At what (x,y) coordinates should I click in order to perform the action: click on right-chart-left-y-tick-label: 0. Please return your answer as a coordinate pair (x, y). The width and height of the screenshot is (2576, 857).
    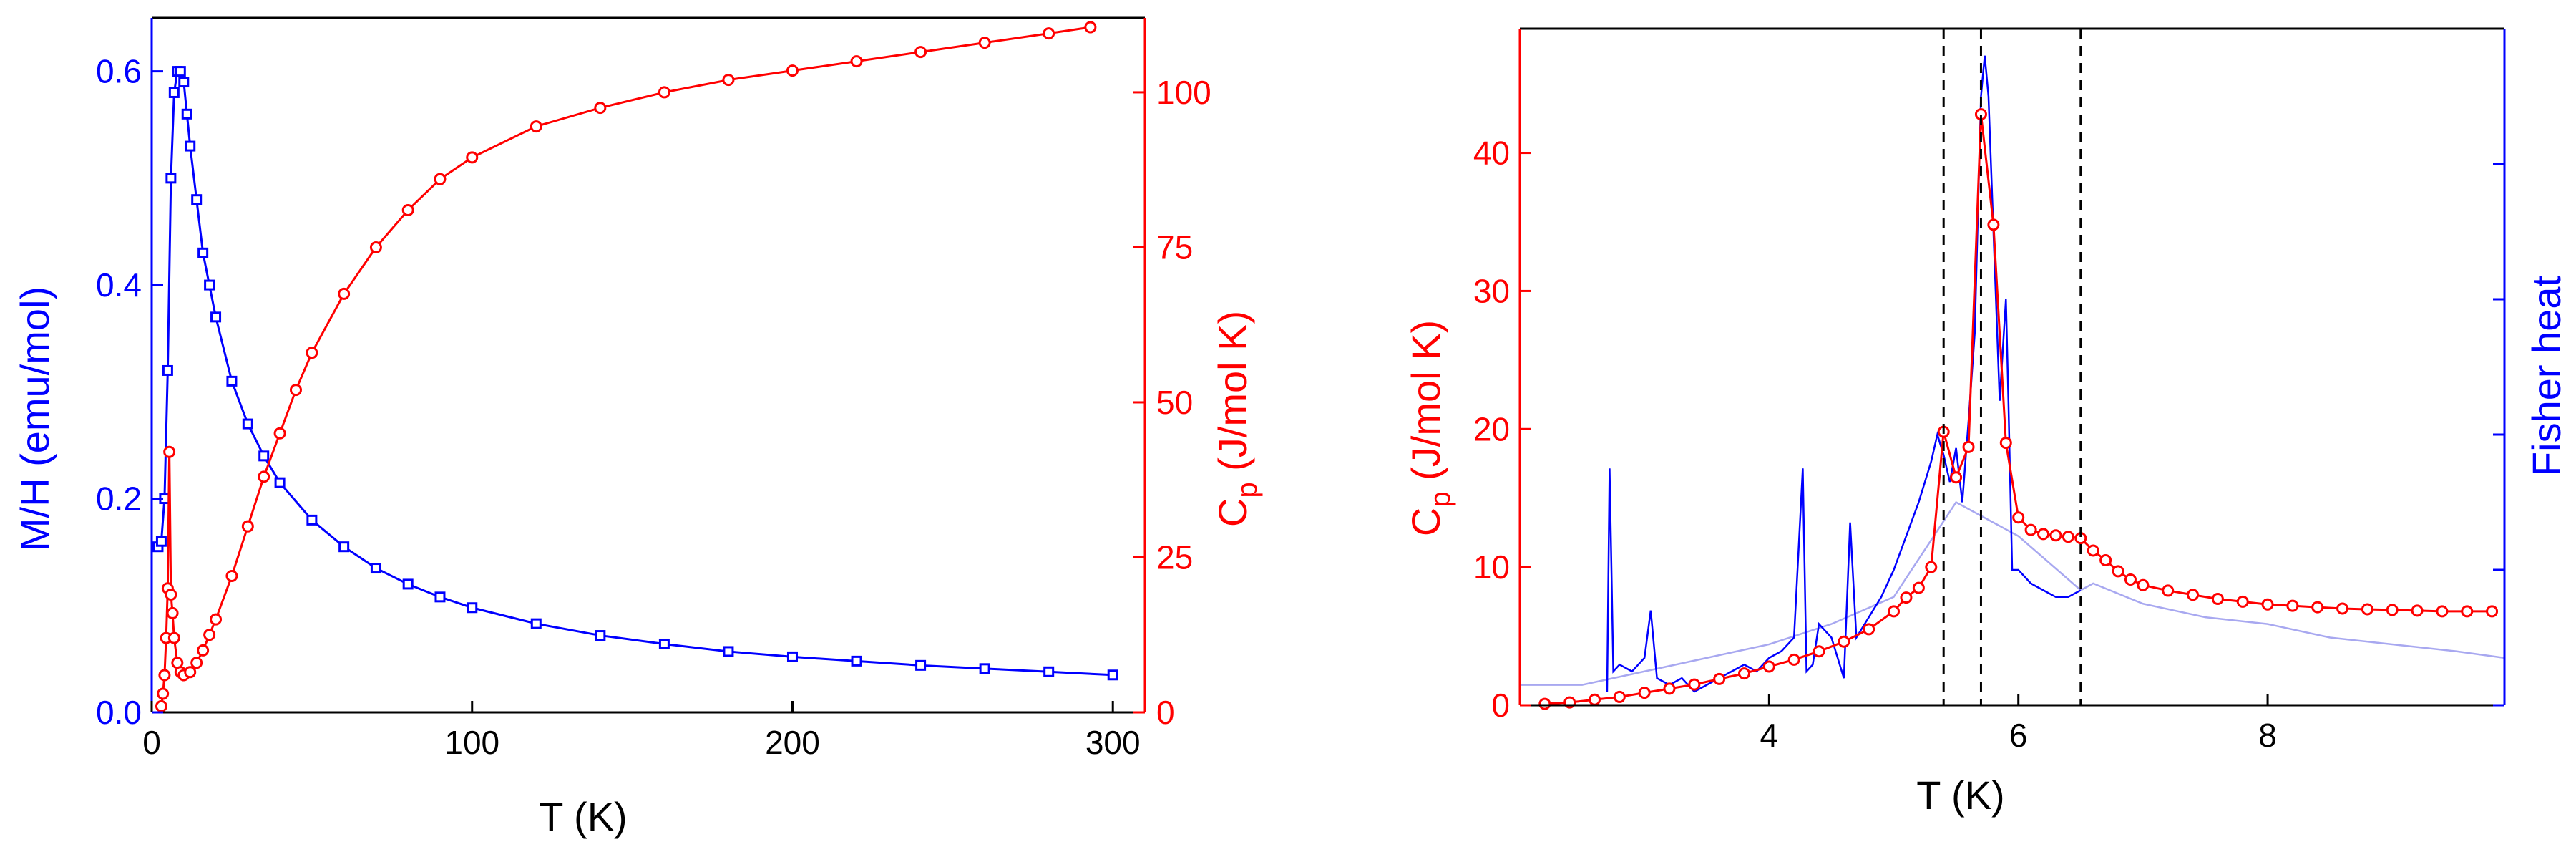
    Looking at the image, I should click on (1500, 705).